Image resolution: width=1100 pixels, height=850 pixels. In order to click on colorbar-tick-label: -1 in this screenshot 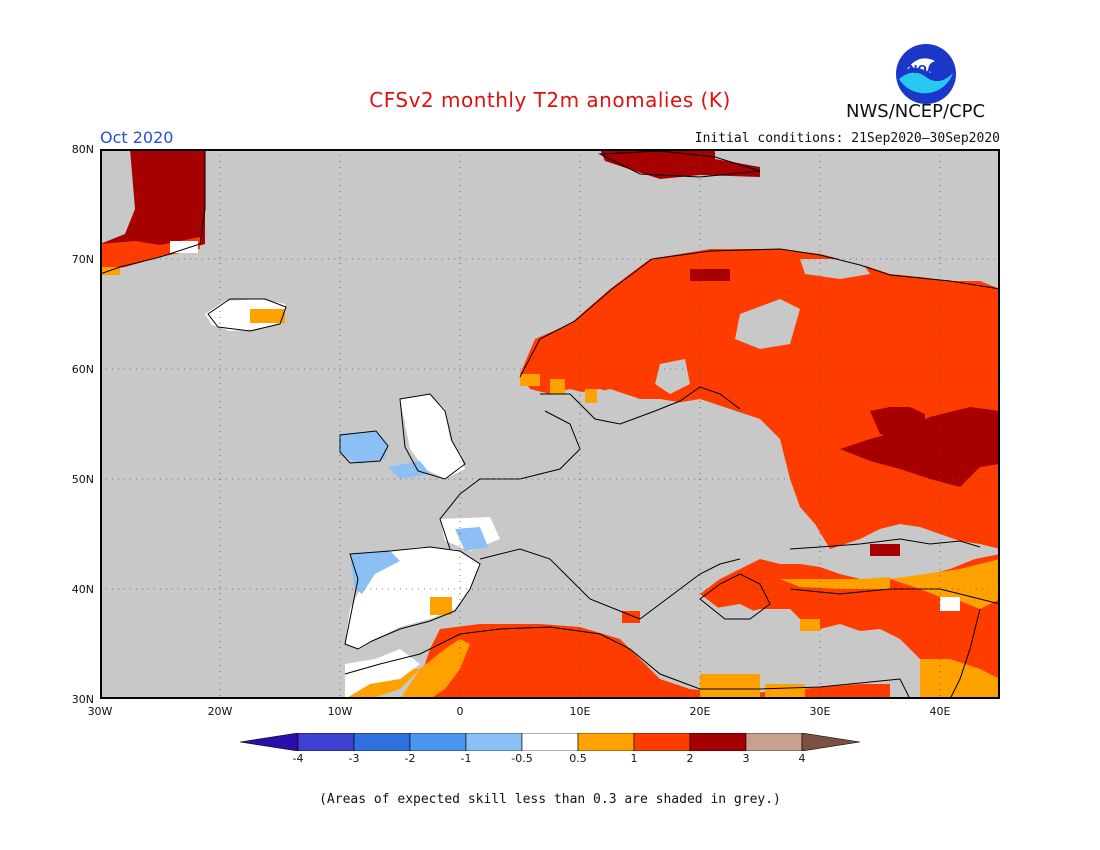, I will do `click(466, 758)`.